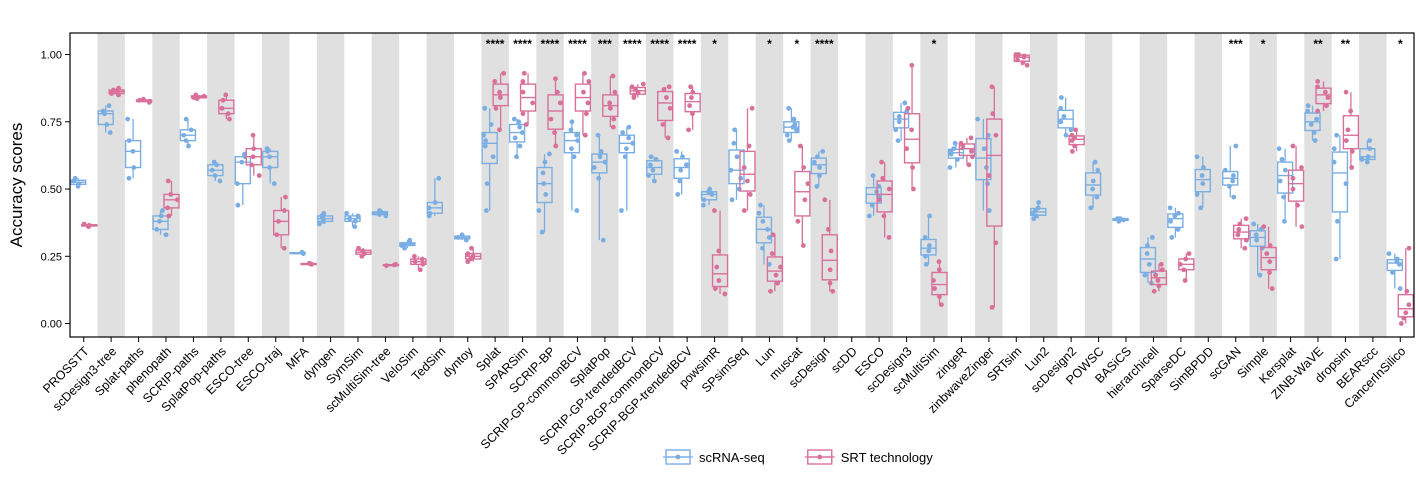 This screenshot has width=1416, height=479. What do you see at coordinates (887, 457) in the screenshot?
I see `legend-label: SRT technology` at bounding box center [887, 457].